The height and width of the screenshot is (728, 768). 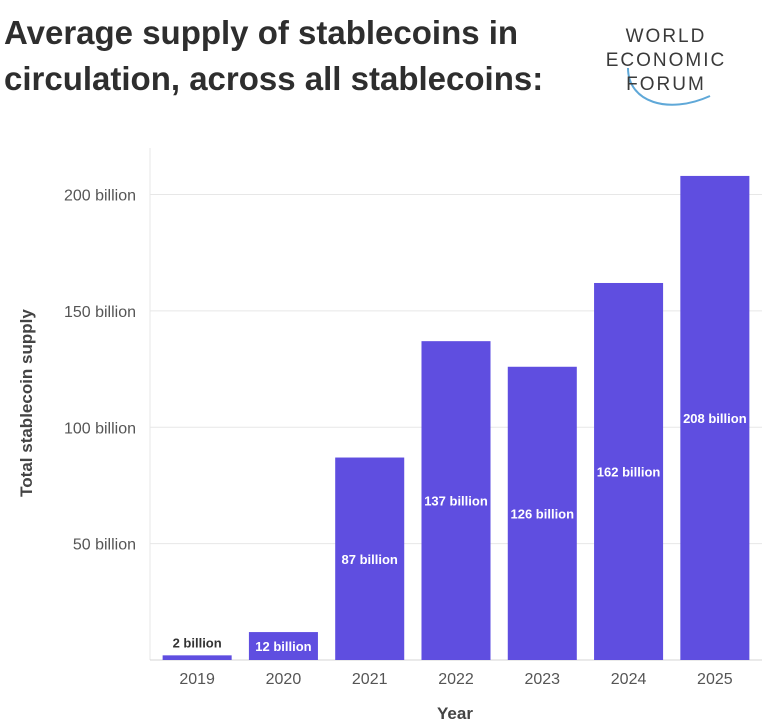 I want to click on world-economic-forum-logo: WORLD ECONOMIC FORUM, so click(x=666, y=66).